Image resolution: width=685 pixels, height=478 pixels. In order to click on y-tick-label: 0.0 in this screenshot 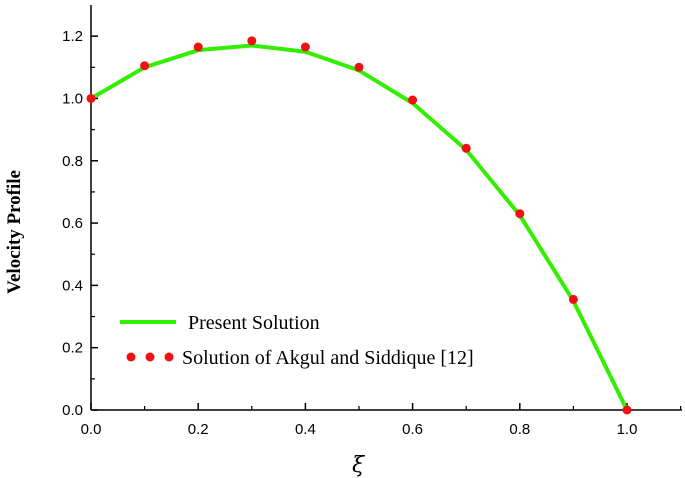, I will do `click(72, 410)`.